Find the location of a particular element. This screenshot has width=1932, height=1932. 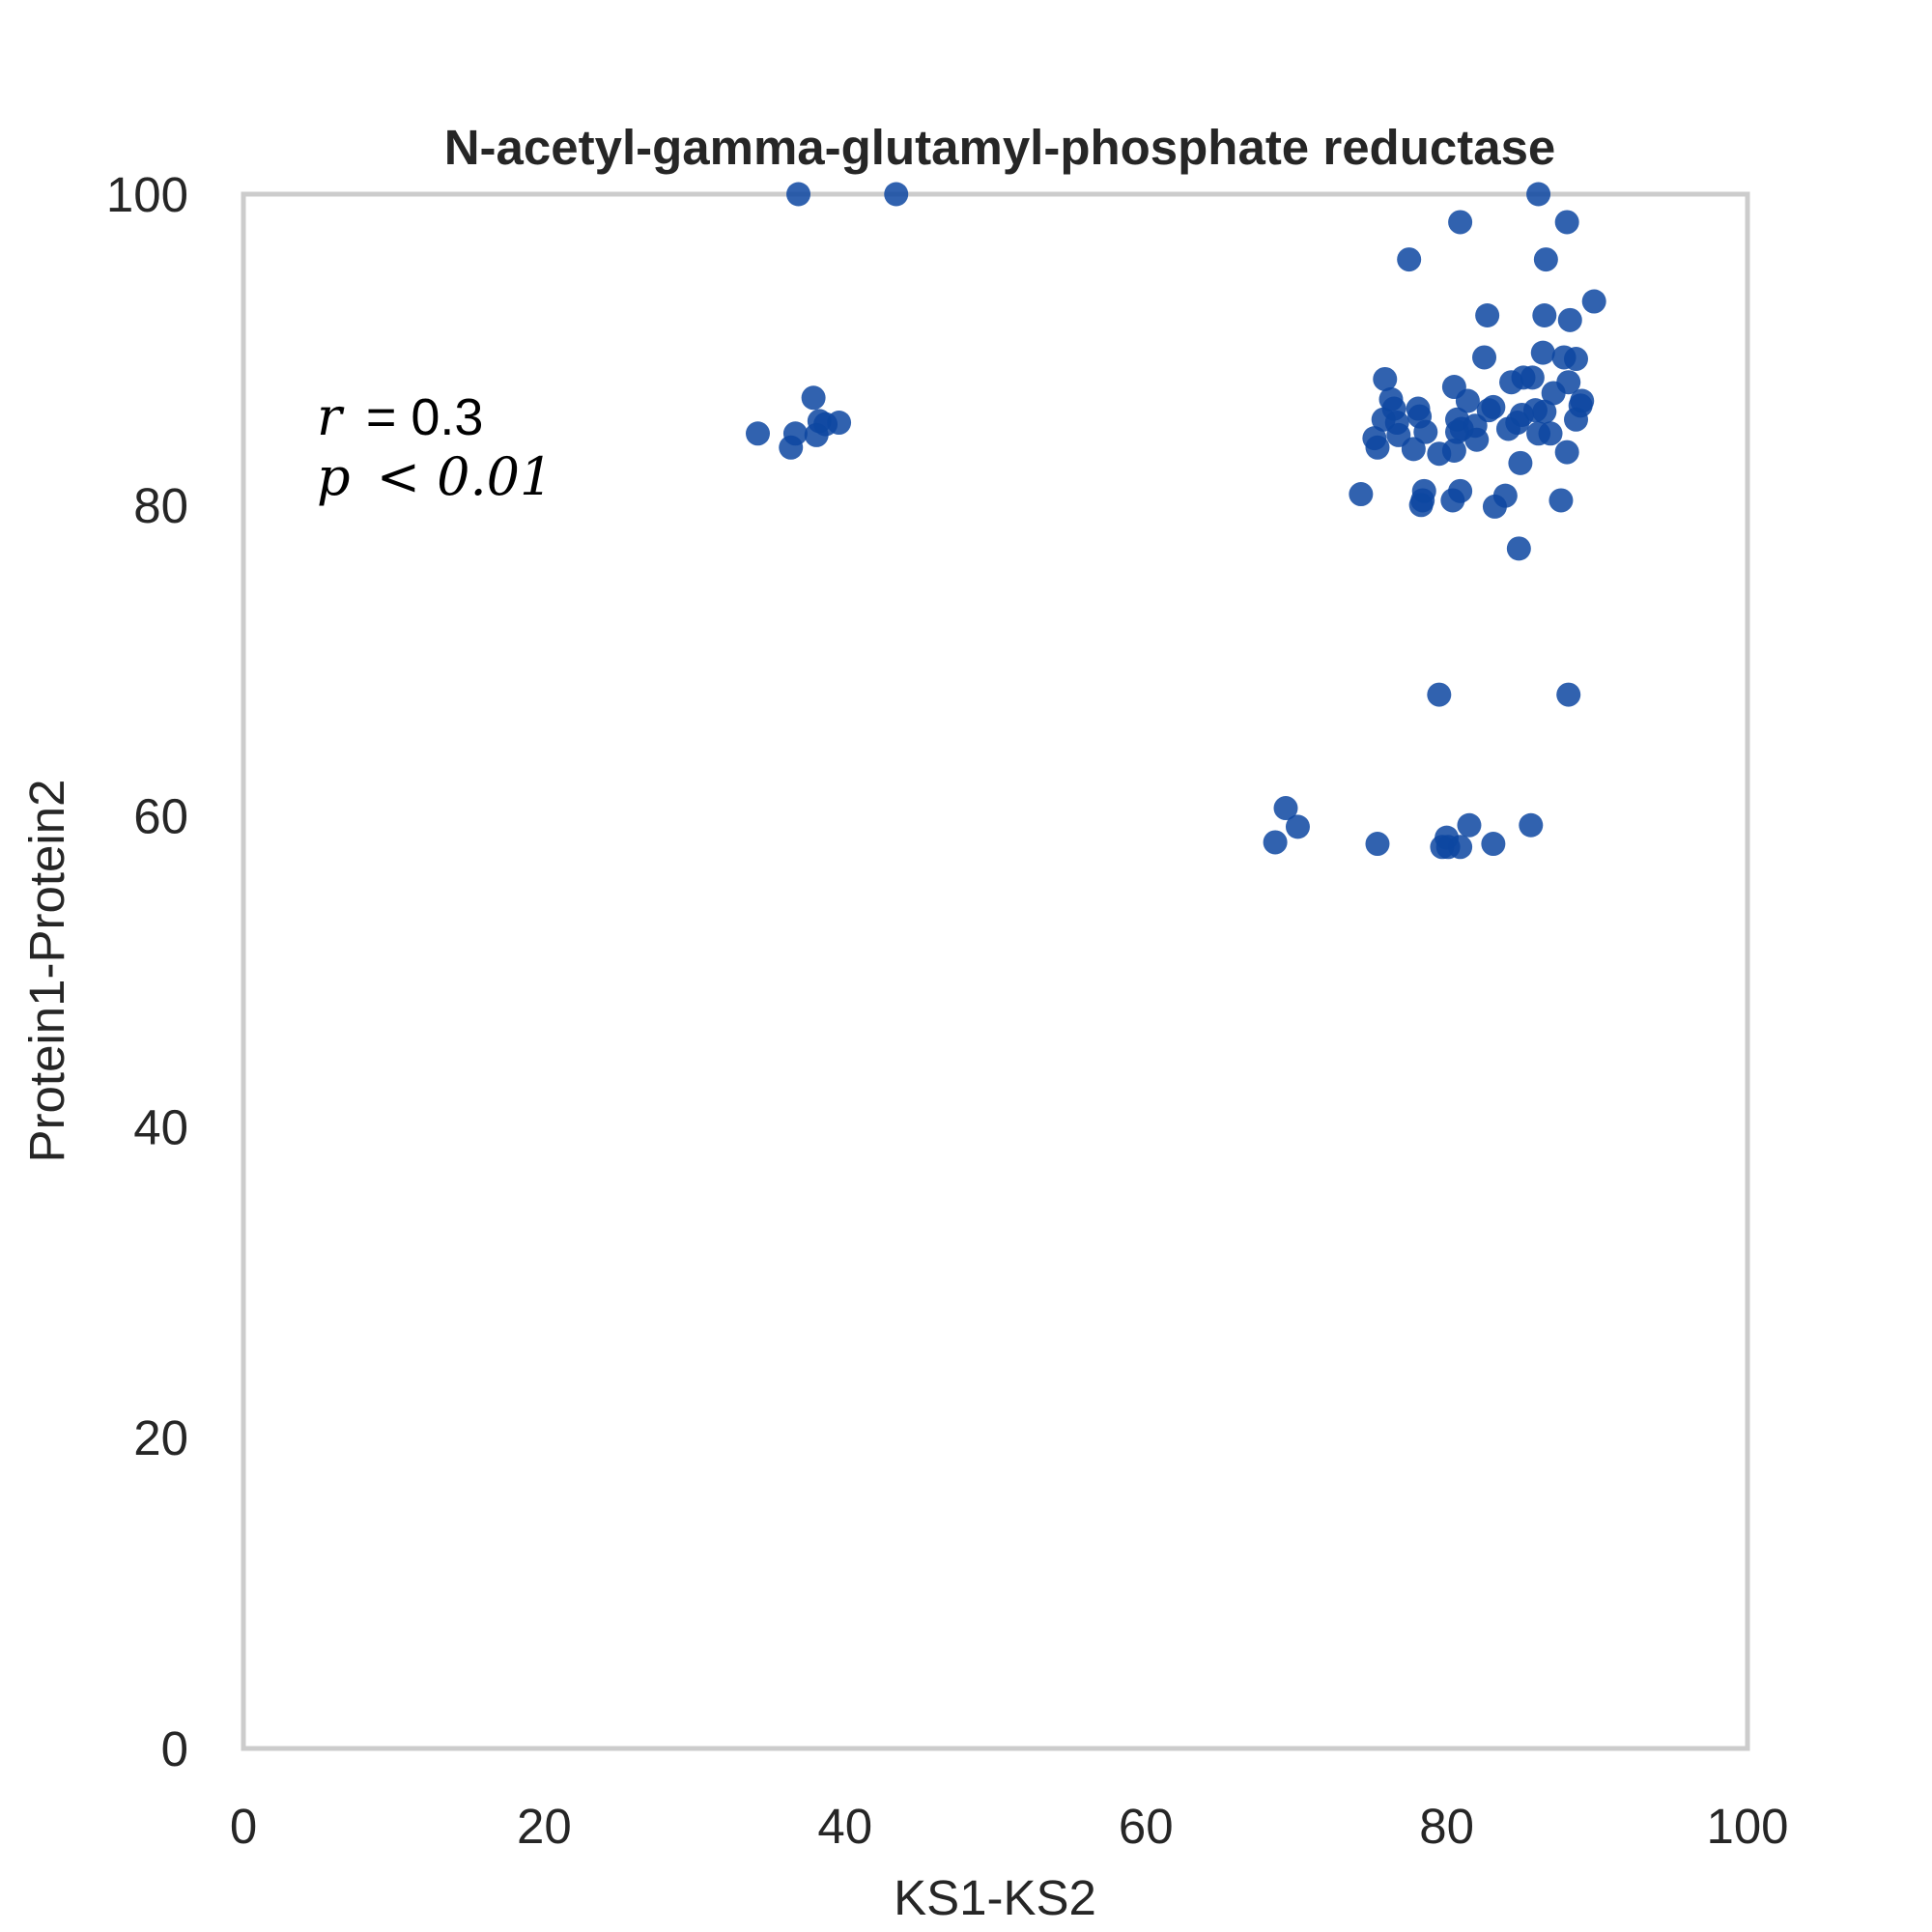

y-tick-label: 100 is located at coordinates (147, 194).